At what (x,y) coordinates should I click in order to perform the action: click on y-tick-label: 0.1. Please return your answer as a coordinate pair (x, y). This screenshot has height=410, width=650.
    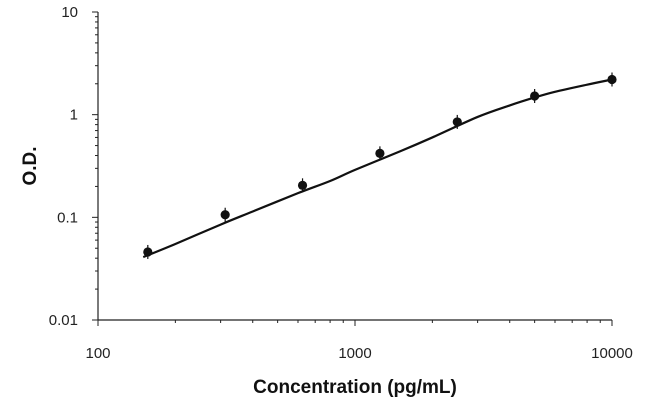
    Looking at the image, I should click on (67, 217).